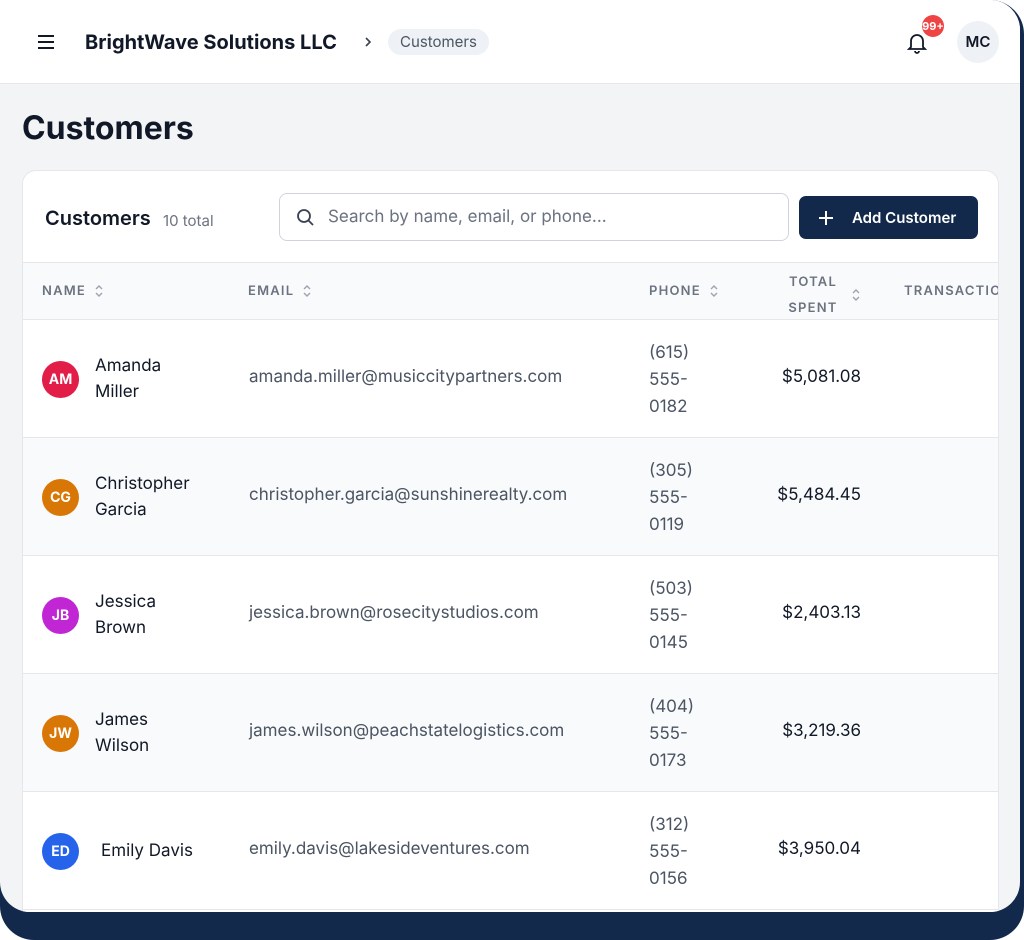  I want to click on user-avatar: MC, so click(978, 42).